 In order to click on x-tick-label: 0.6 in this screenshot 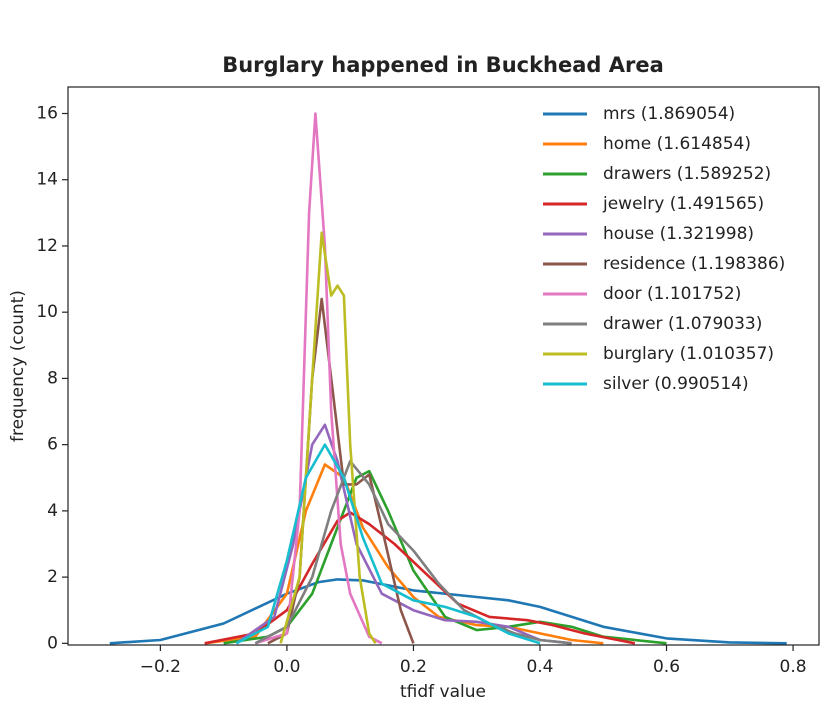, I will do `click(666, 667)`.